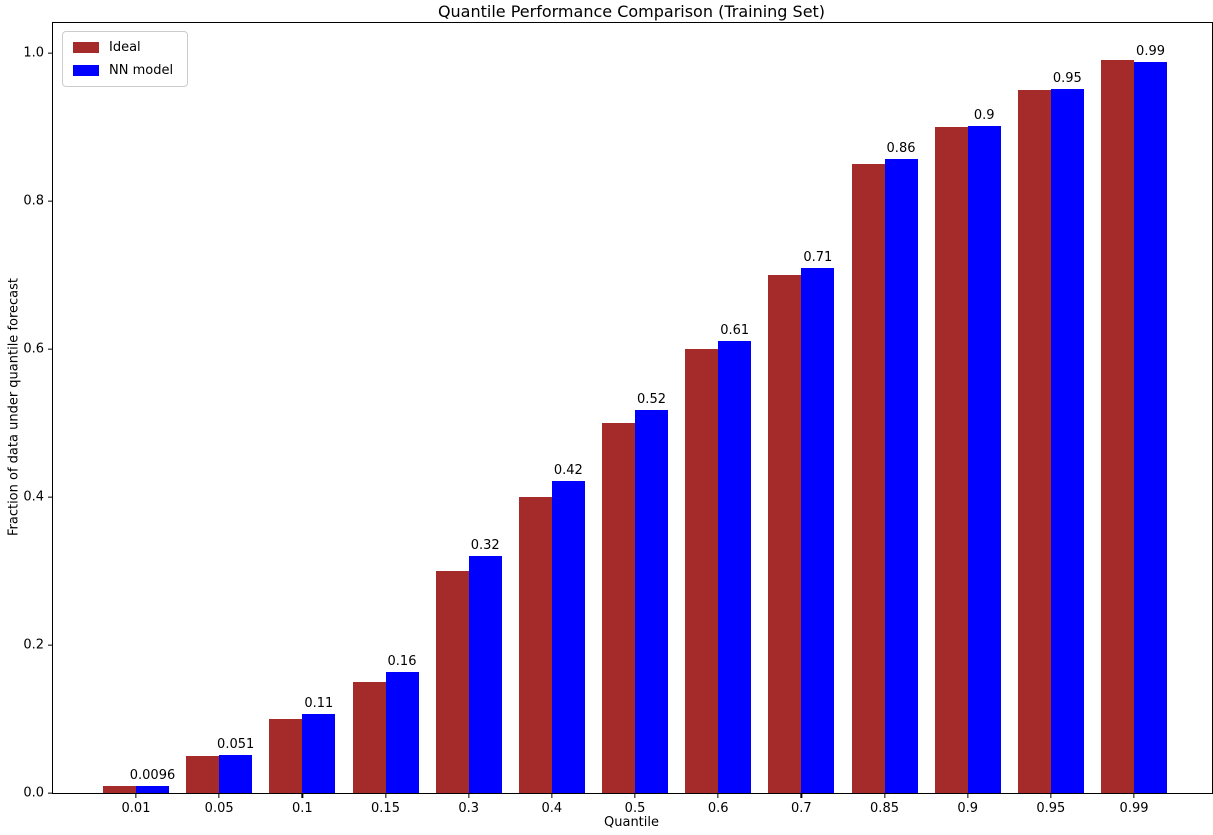  What do you see at coordinates (801, 808) in the screenshot?
I see `x-tick-label: 0.7` at bounding box center [801, 808].